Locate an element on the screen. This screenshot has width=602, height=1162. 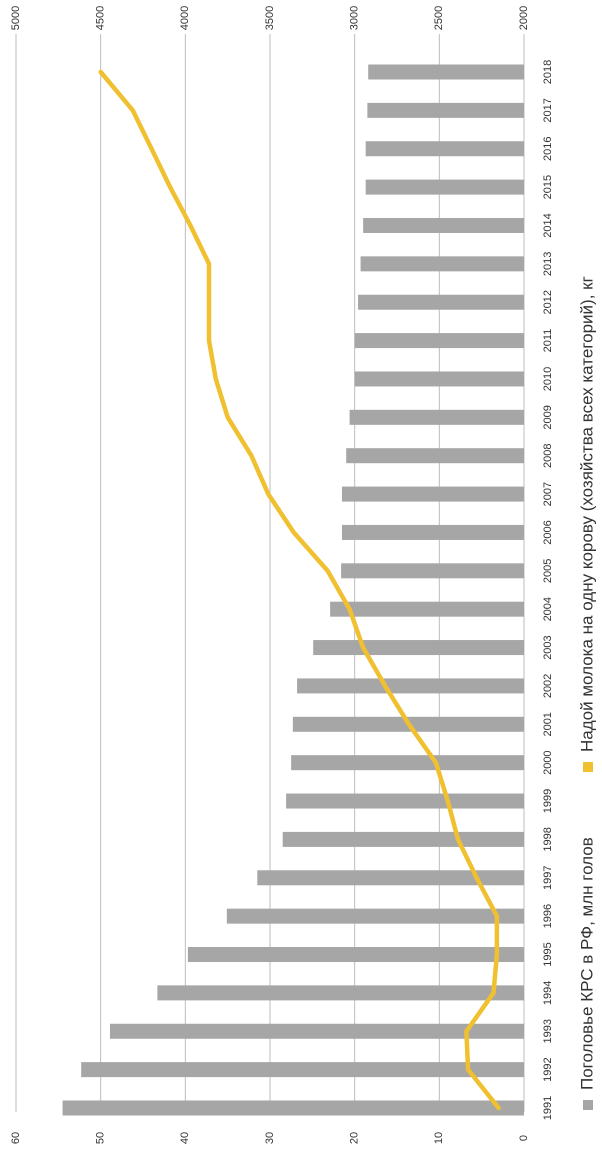
x-tick-label: 1996 is located at coordinates (548, 916).